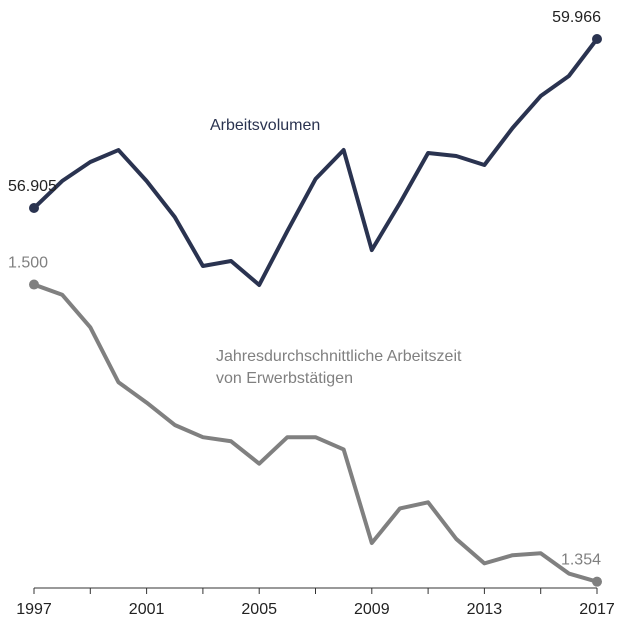 This screenshot has height=622, width=624. What do you see at coordinates (372, 609) in the screenshot?
I see `x-tick-label: 2009` at bounding box center [372, 609].